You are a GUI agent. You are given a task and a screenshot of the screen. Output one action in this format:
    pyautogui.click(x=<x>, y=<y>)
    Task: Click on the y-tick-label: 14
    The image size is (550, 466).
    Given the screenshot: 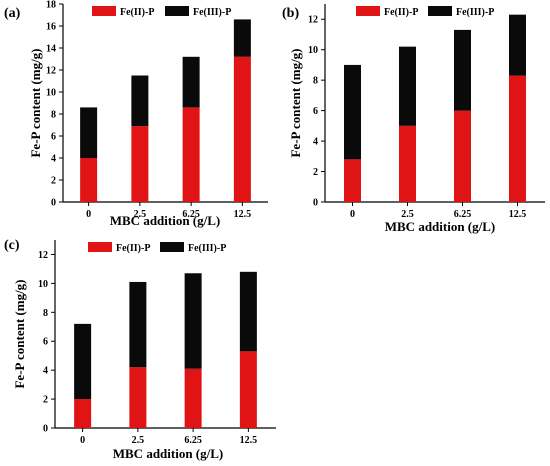 What is the action you would take?
    pyautogui.click(x=51, y=49)
    